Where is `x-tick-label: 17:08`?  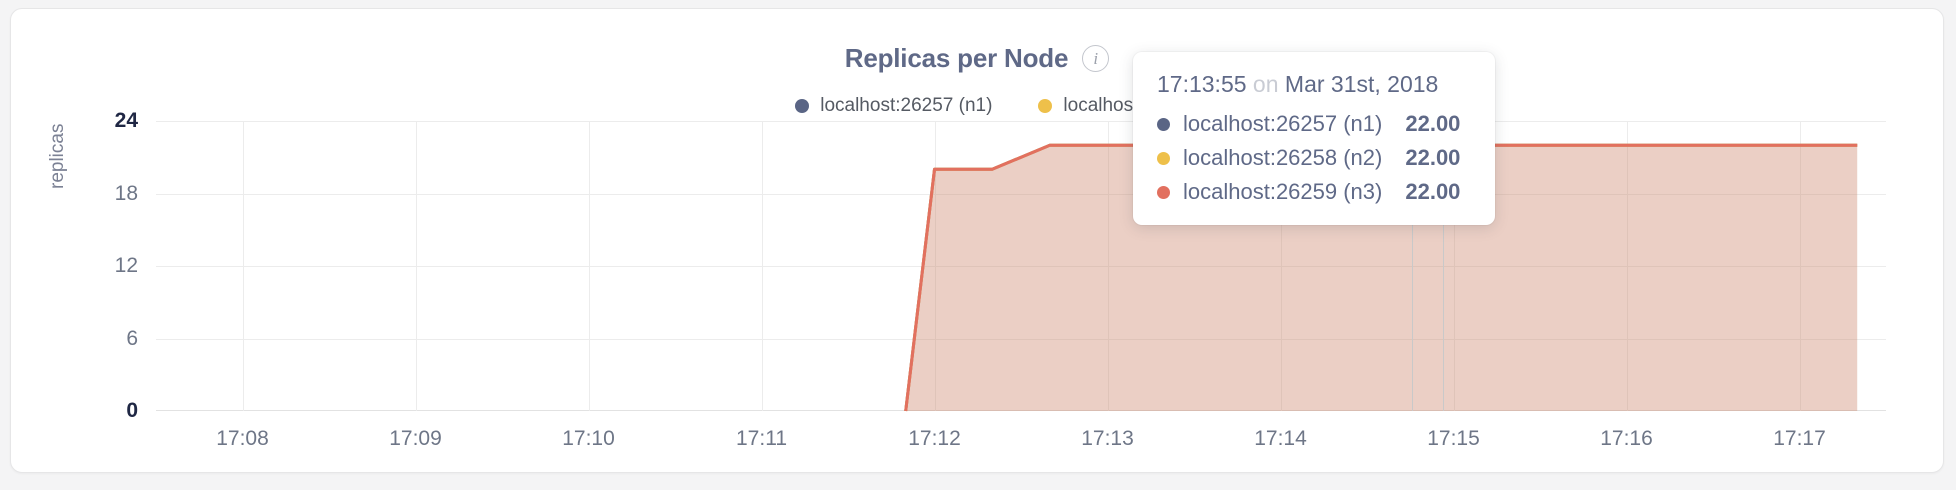
x-tick-label: 17:08 is located at coordinates (242, 438).